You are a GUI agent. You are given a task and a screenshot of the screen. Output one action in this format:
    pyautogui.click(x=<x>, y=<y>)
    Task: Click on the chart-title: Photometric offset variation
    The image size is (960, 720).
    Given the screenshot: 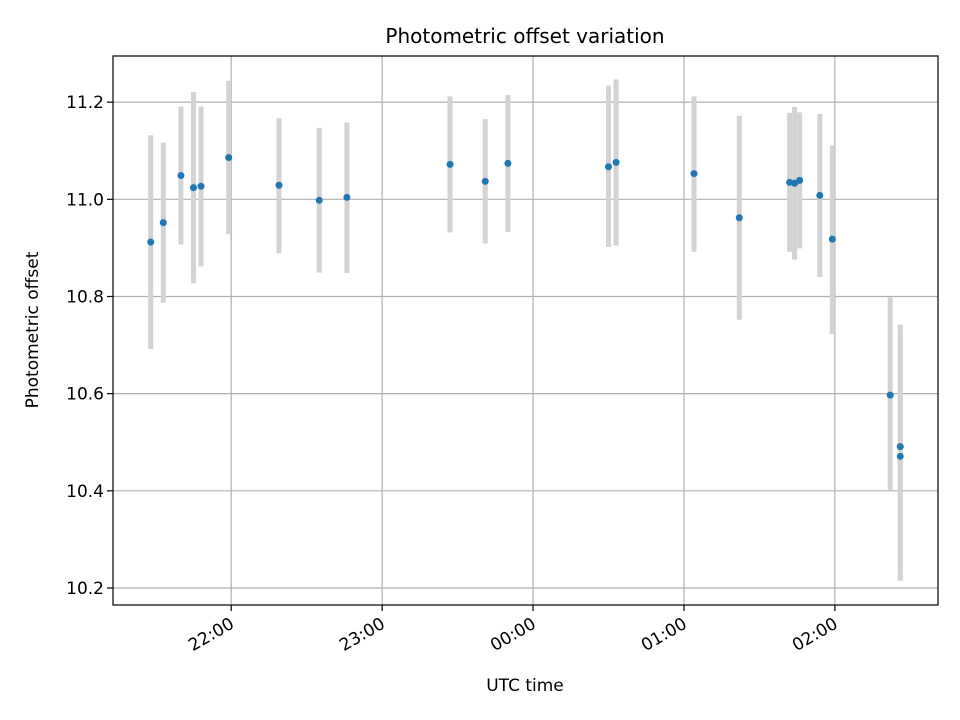 What is the action you would take?
    pyautogui.click(x=524, y=36)
    